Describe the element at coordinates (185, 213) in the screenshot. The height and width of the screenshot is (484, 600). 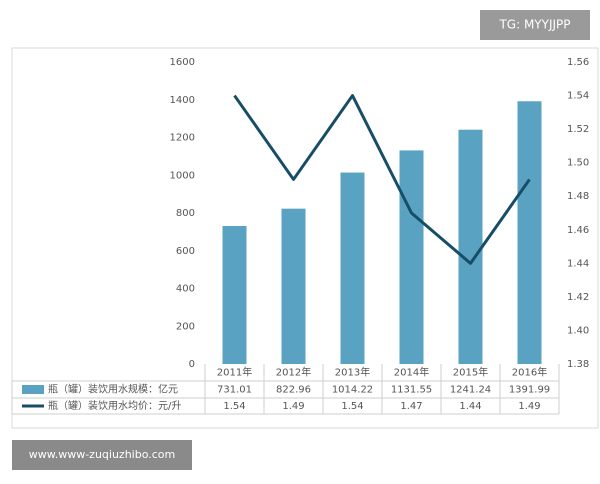
I see `y-tick-label: 800` at that location.